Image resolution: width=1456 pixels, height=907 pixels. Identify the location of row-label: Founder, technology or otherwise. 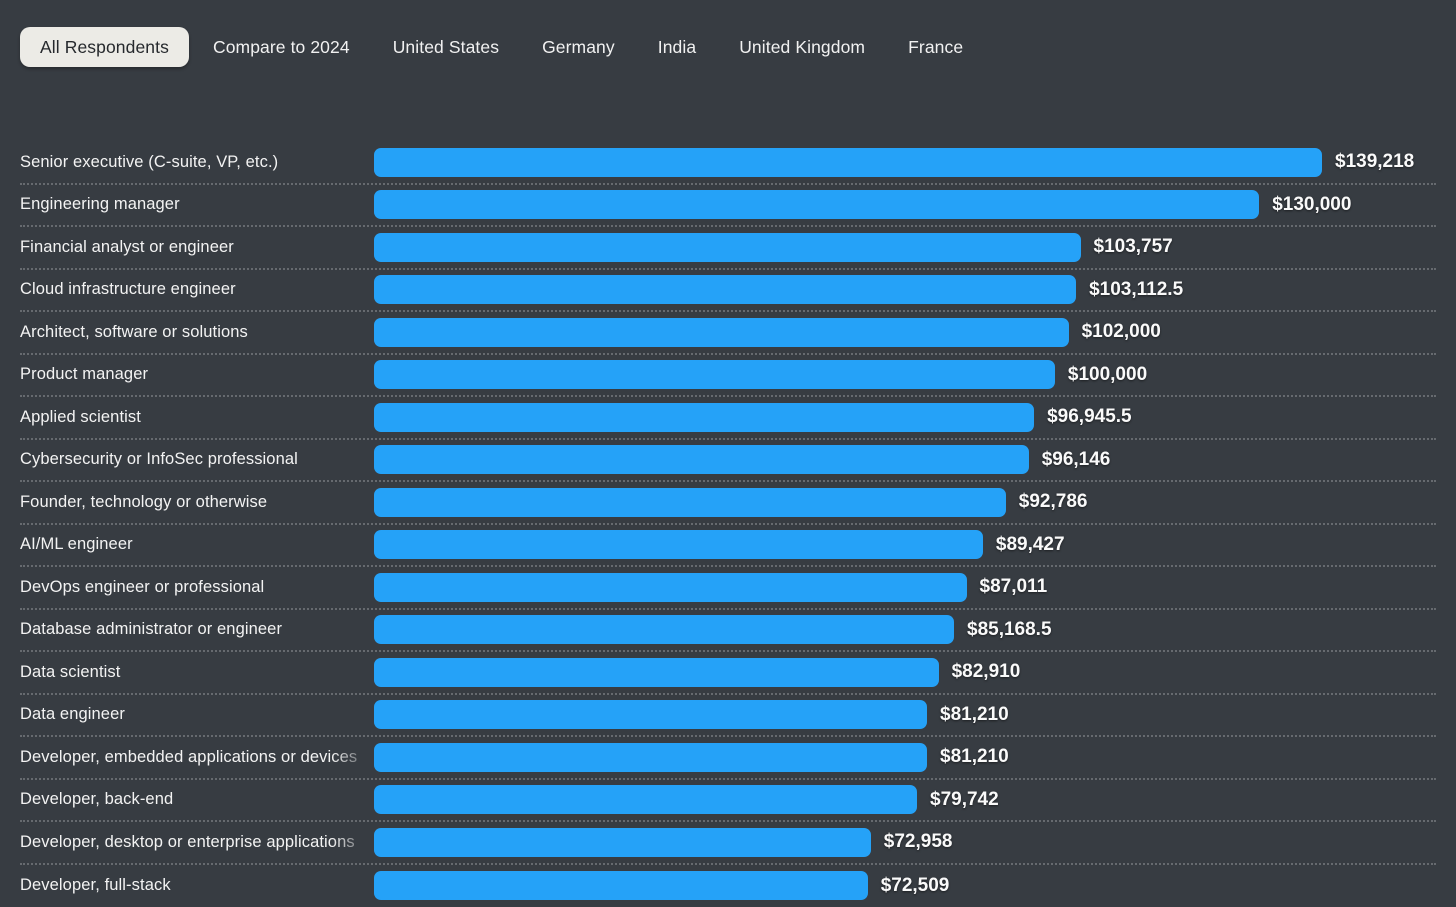
(197, 502).